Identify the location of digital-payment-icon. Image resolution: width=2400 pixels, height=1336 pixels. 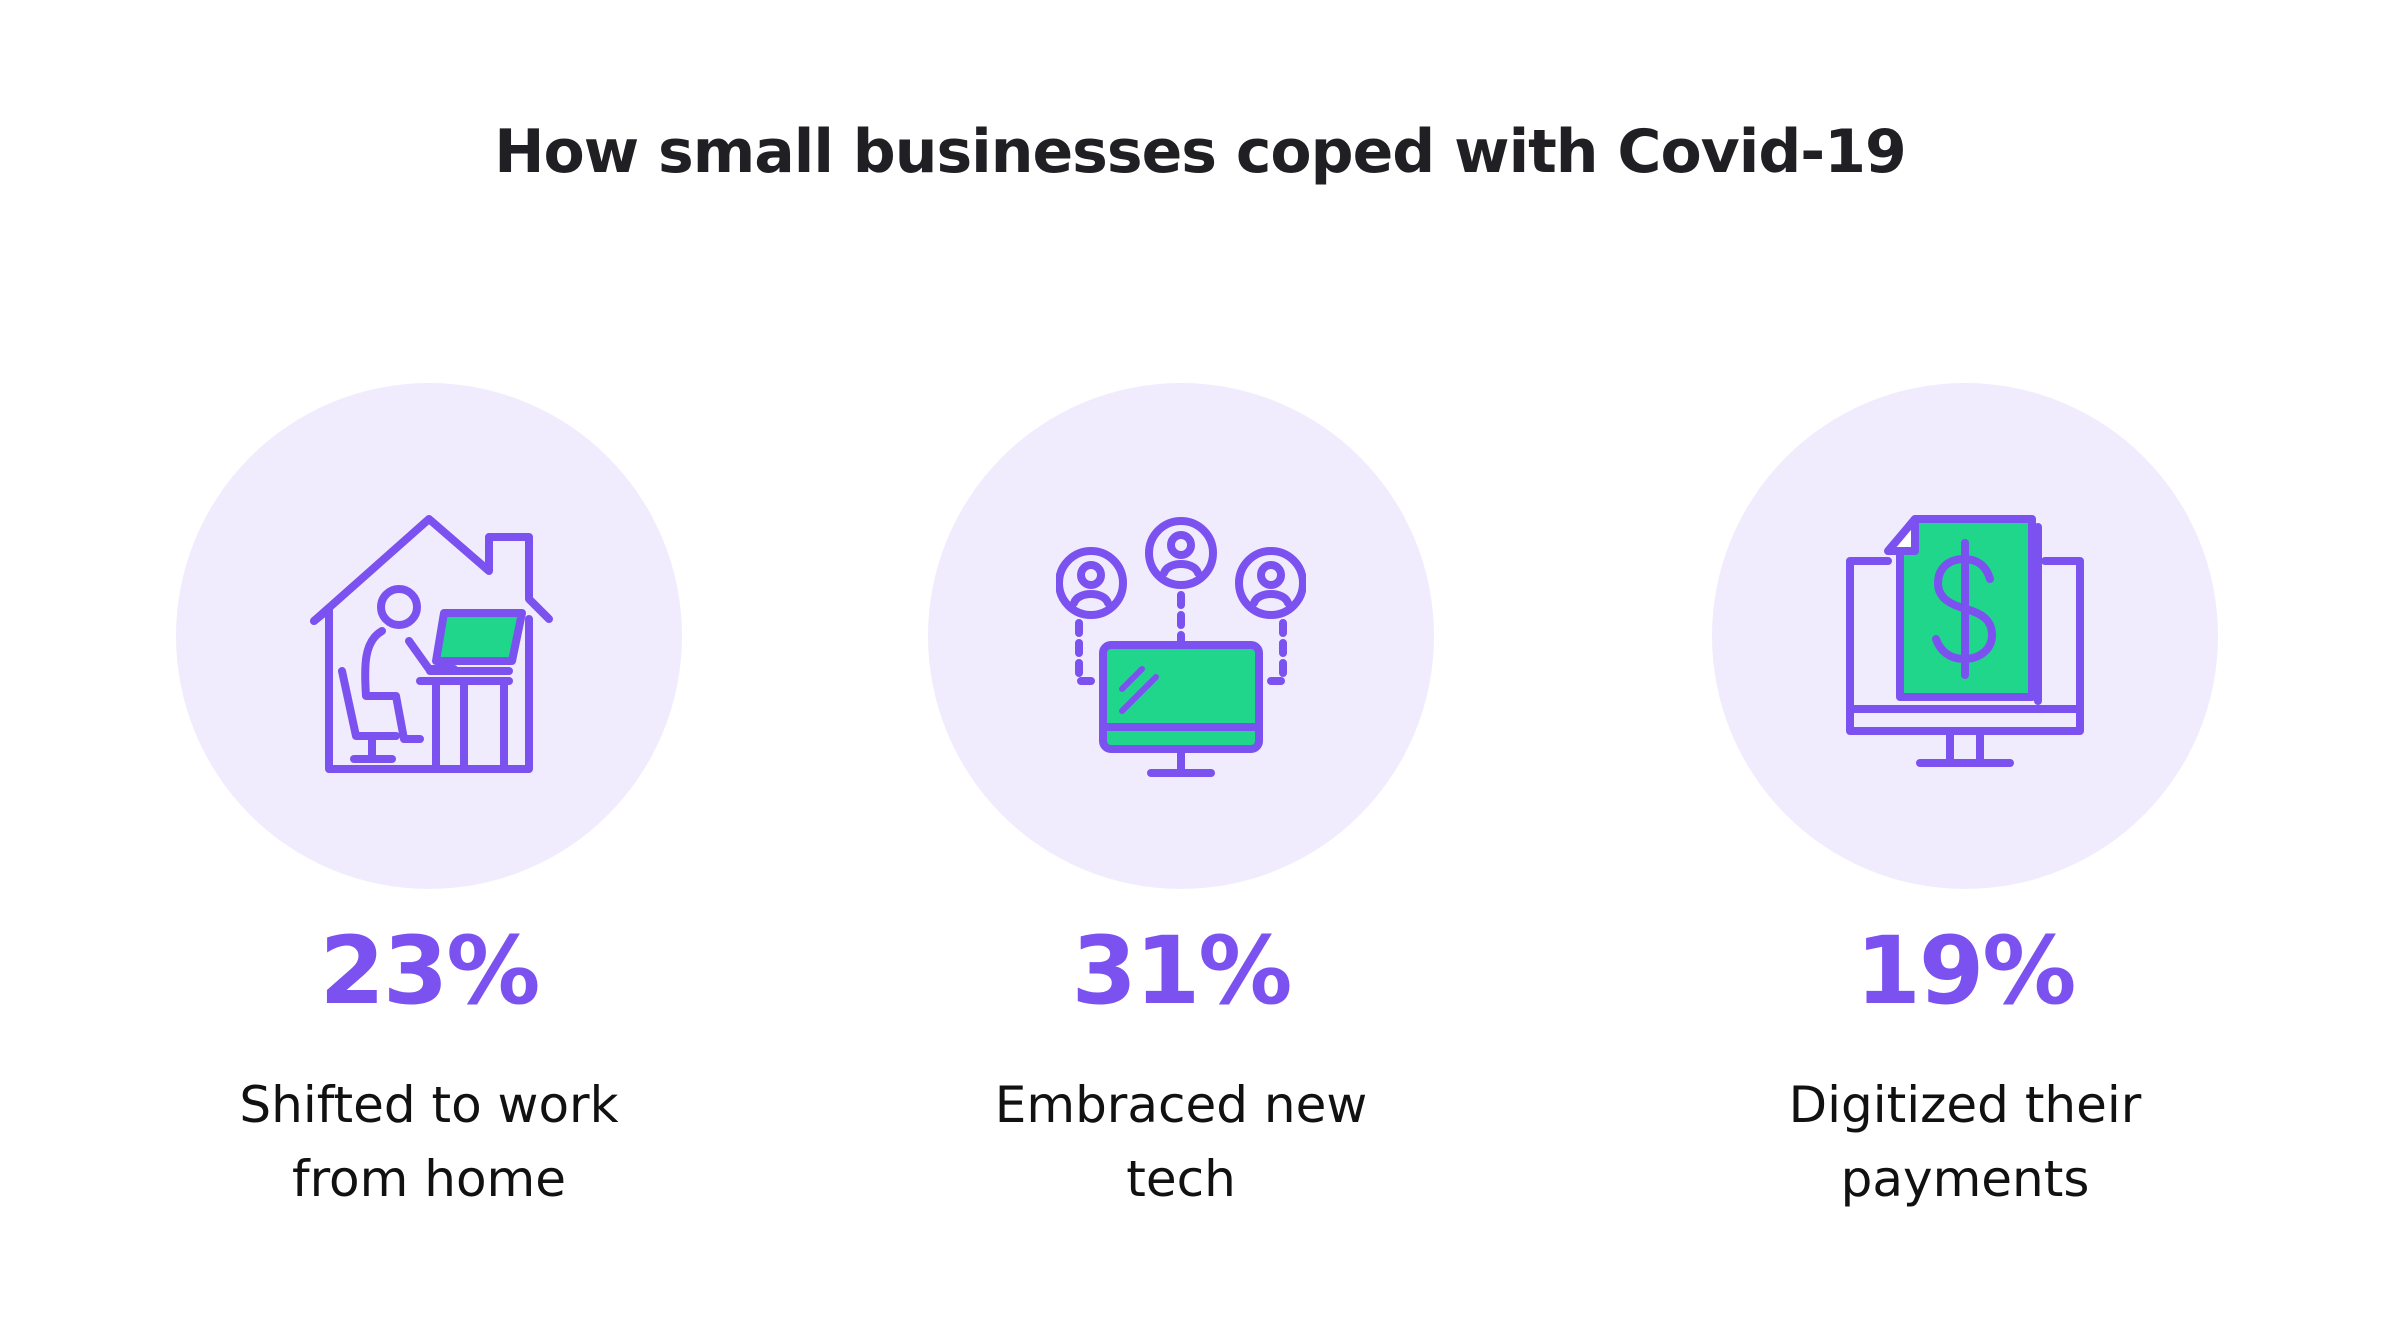
(1965, 641).